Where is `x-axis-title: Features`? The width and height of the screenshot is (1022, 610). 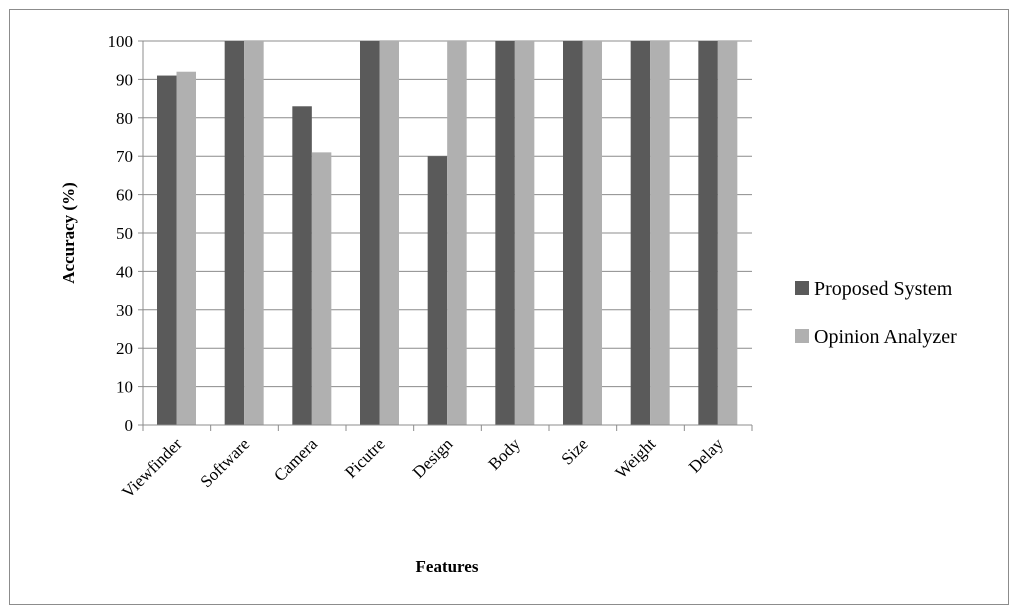 x-axis-title: Features is located at coordinates (447, 566).